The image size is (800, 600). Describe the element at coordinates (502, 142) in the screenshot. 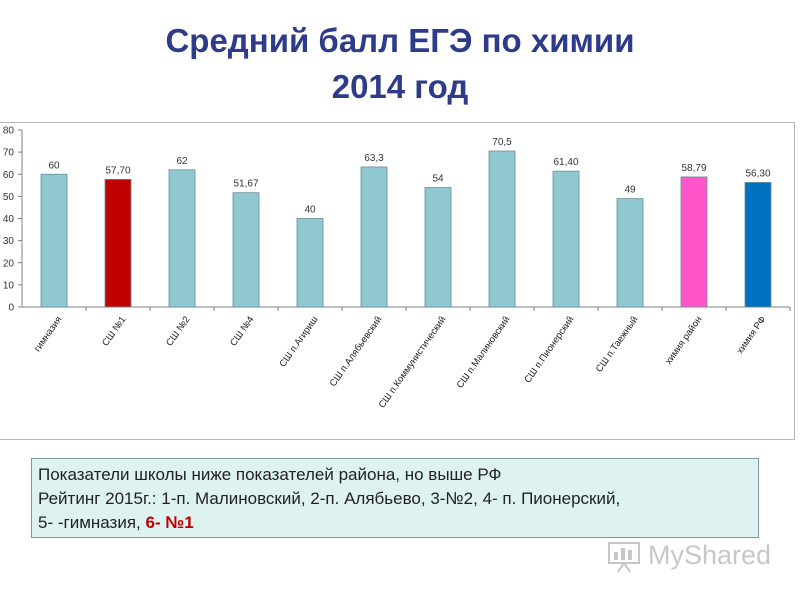

I see `data-label: 70,5` at that location.